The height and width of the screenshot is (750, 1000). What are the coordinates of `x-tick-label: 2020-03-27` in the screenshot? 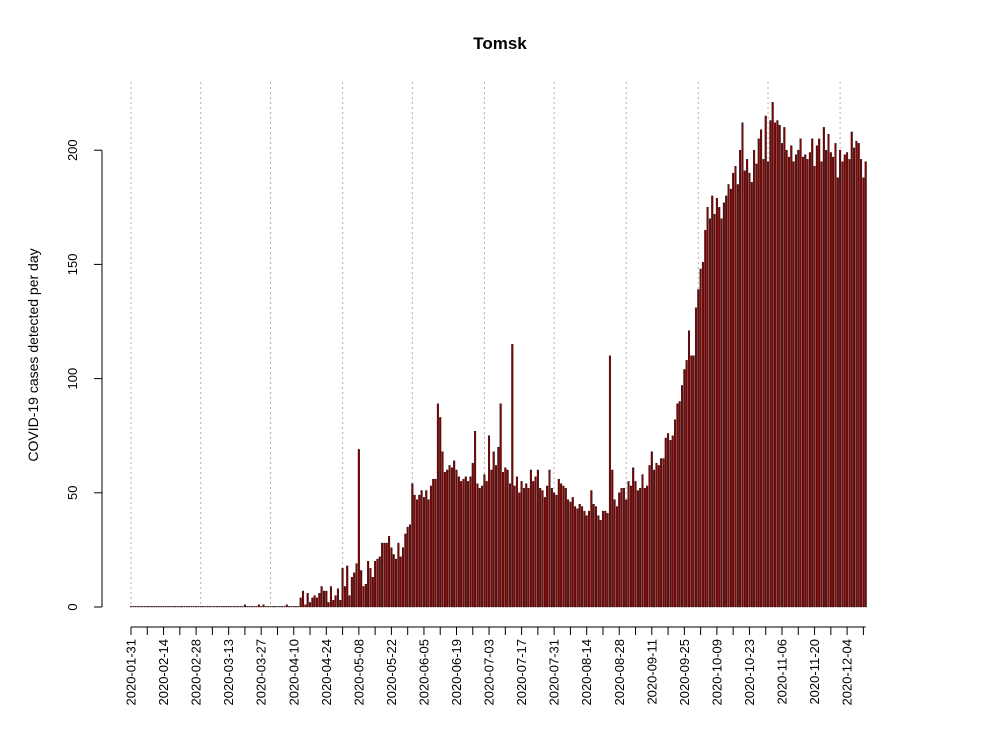 It's located at (261, 672).